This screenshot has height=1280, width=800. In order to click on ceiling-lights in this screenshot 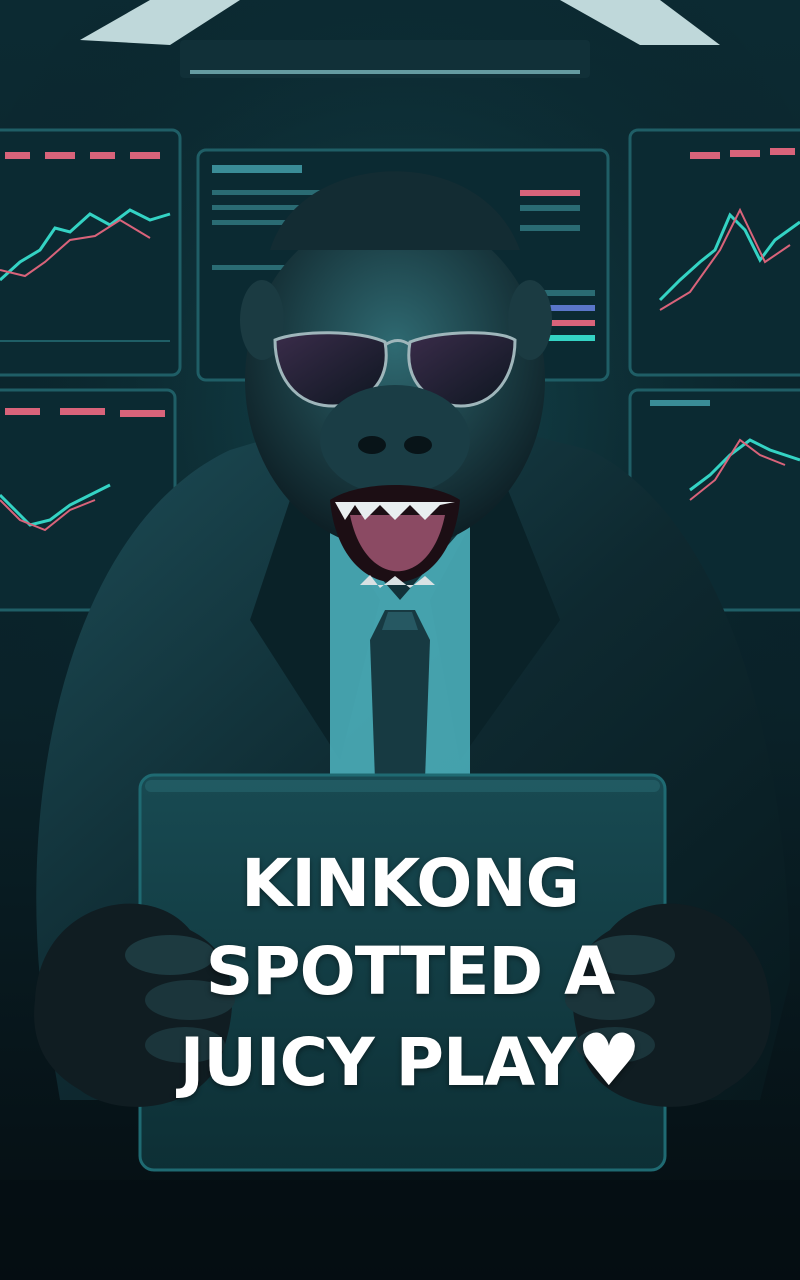, I will do `click(400, 39)`.